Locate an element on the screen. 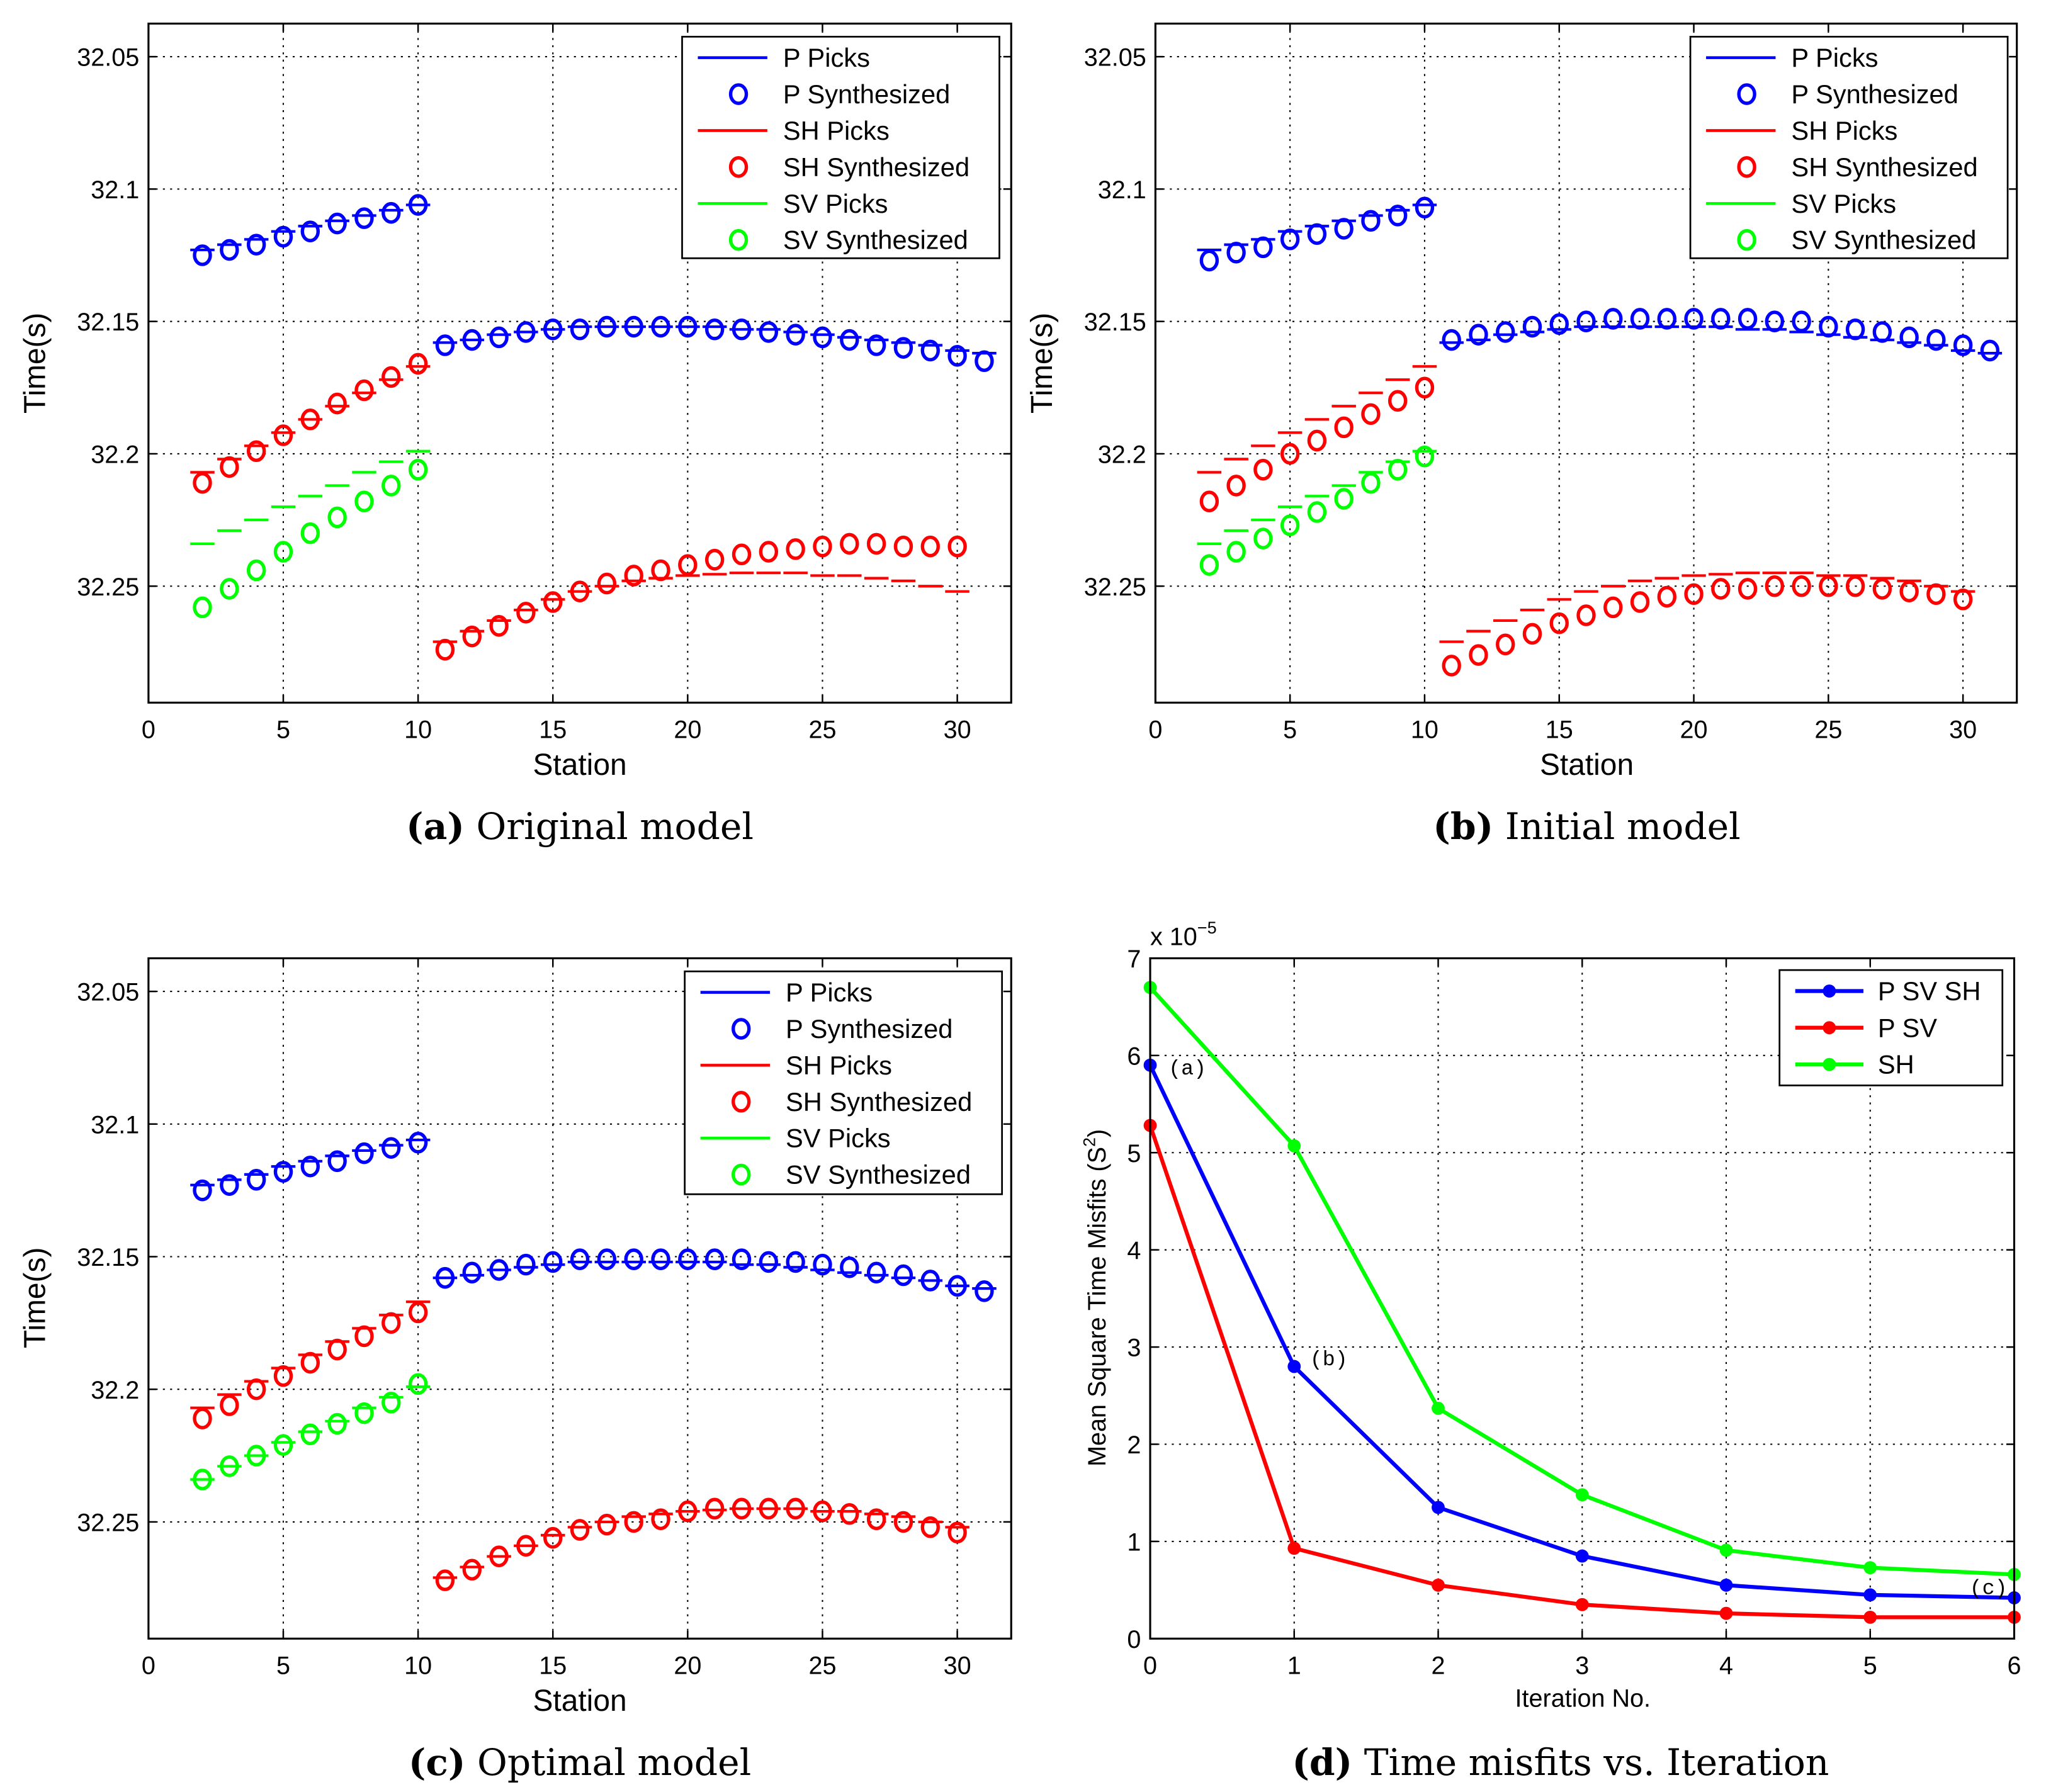  series-sh-synthesized is located at coordinates (1586, 526).